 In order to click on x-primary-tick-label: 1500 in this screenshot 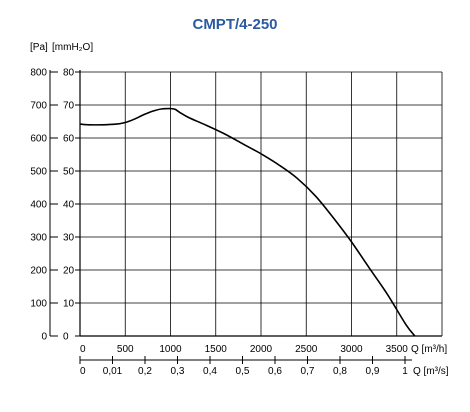, I will do `click(216, 349)`.